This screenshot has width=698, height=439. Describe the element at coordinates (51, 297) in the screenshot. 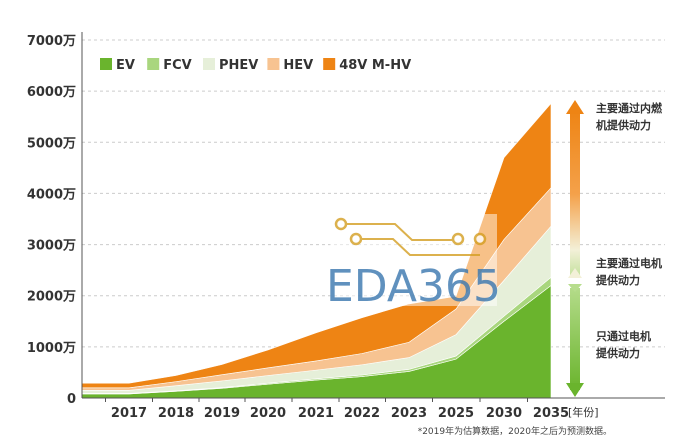

I see `y-tick-label: 2000万` at that location.